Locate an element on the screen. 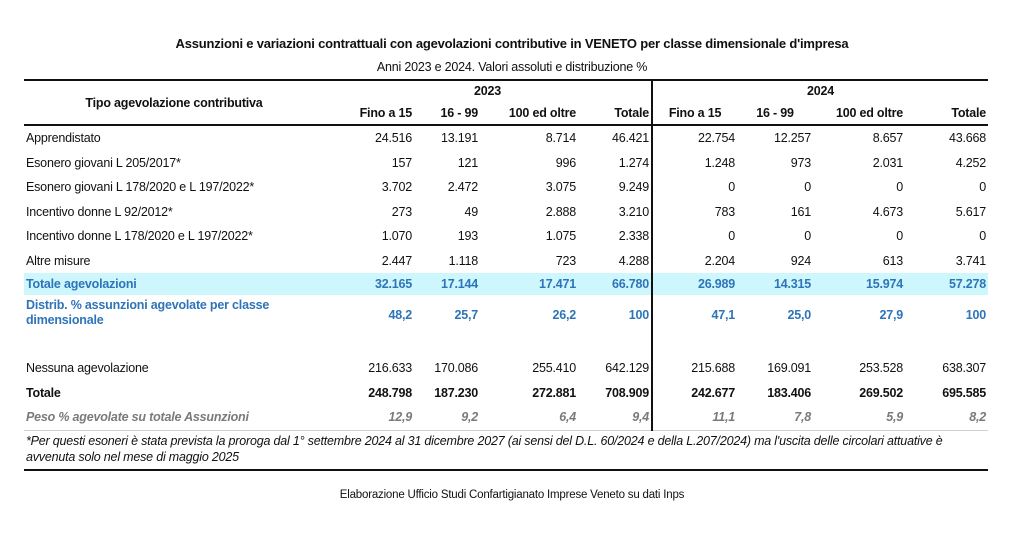  cell: 8,2 is located at coordinates (947, 418).